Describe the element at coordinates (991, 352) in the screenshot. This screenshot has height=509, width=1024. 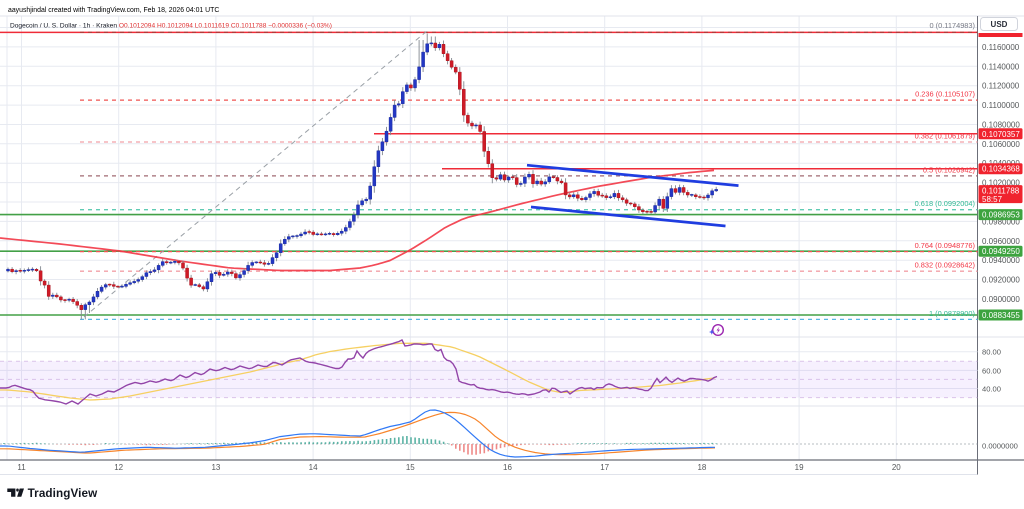
I see `svg-text: 80.00` at that location.